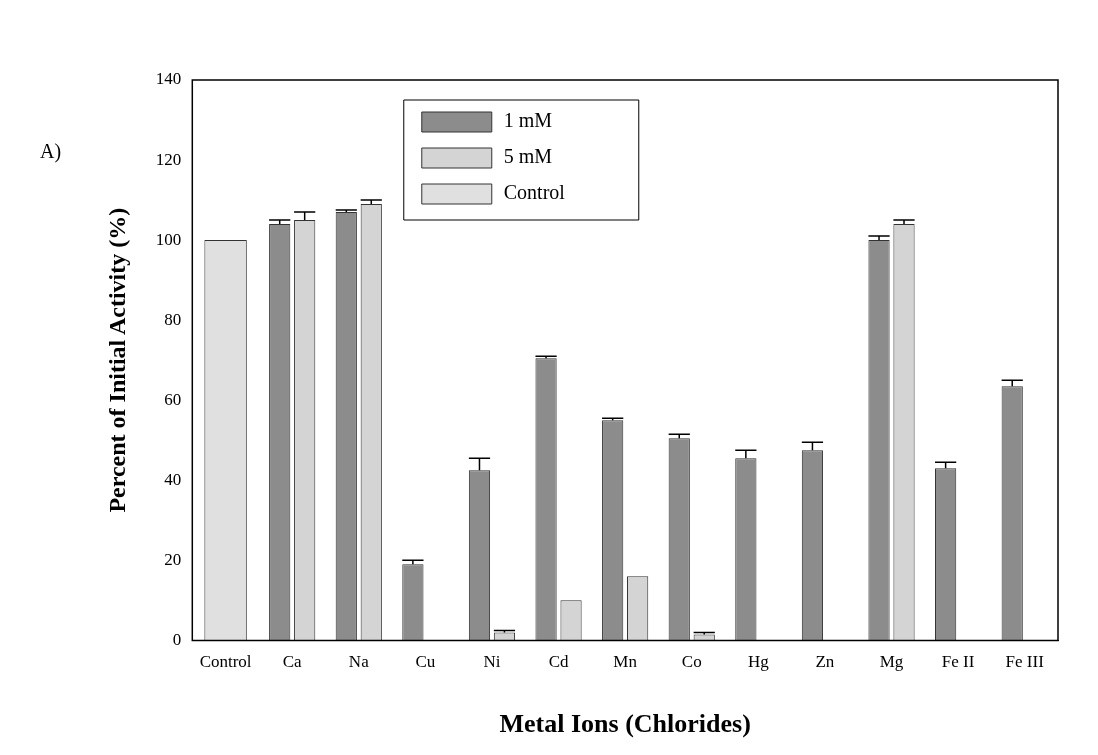 The height and width of the screenshot is (755, 1098). What do you see at coordinates (534, 192) in the screenshot?
I see `legend-label: Control` at bounding box center [534, 192].